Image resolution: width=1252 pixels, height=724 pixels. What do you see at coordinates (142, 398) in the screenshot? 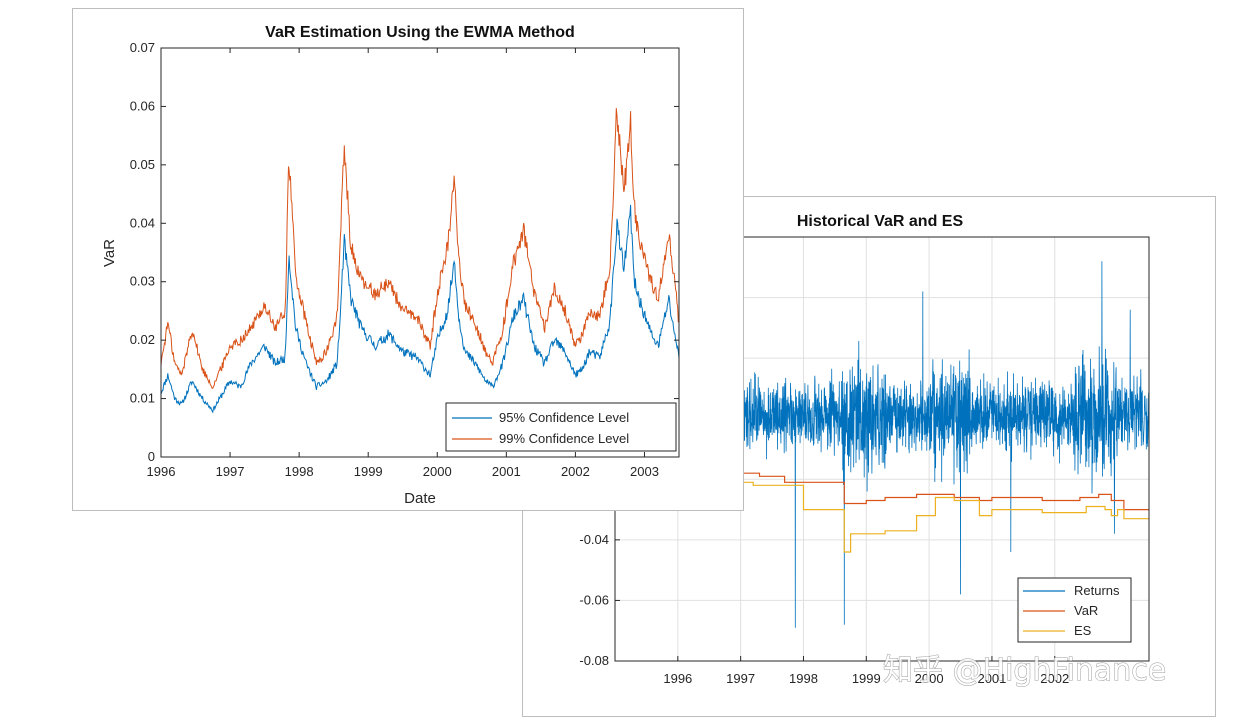
I see `ewma-y-tick-label: 0.01` at bounding box center [142, 398].